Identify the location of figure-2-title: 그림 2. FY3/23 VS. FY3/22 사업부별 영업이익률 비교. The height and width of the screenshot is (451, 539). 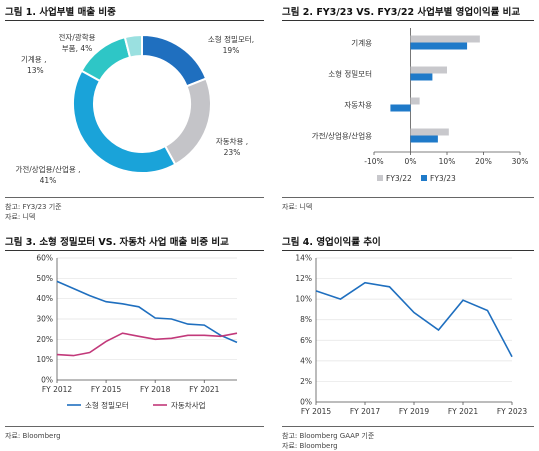
(401, 12).